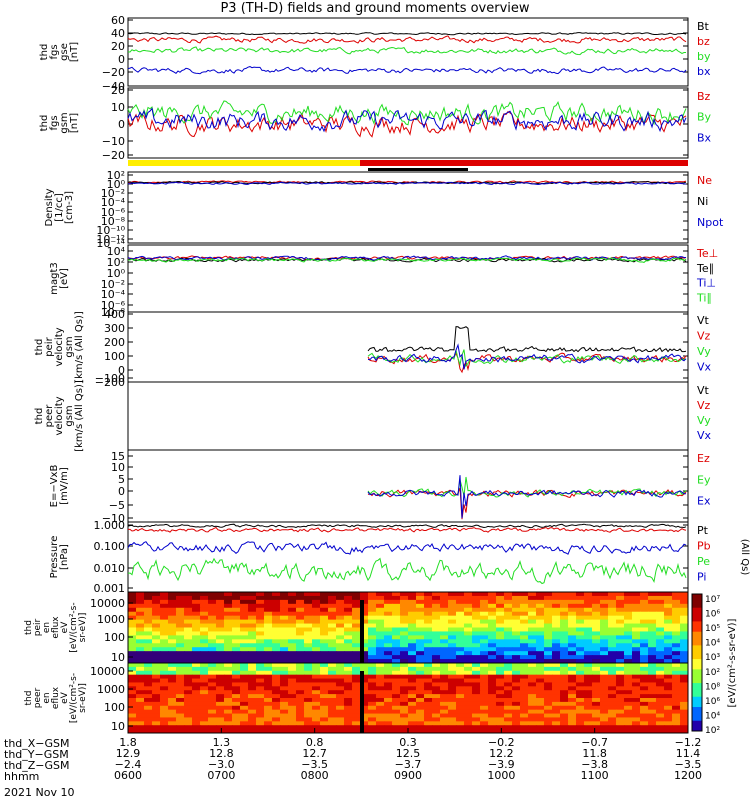 The width and height of the screenshot is (750, 800). What do you see at coordinates (697, 596) in the screenshot?
I see `colorbar-cell` at bounding box center [697, 596].